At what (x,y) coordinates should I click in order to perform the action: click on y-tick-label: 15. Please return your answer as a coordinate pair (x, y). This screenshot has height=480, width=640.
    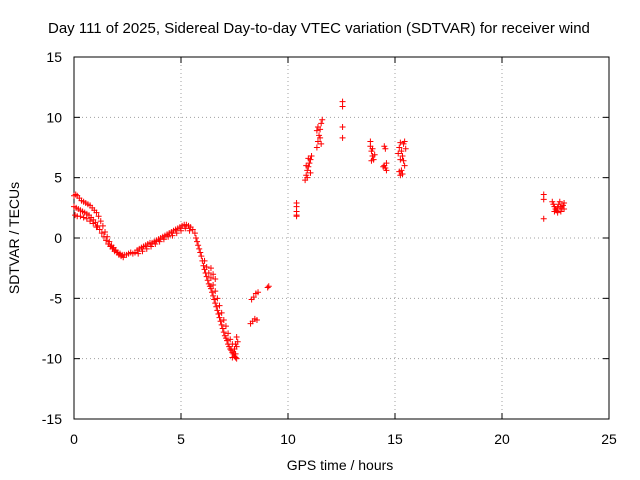
    Looking at the image, I should click on (54, 57).